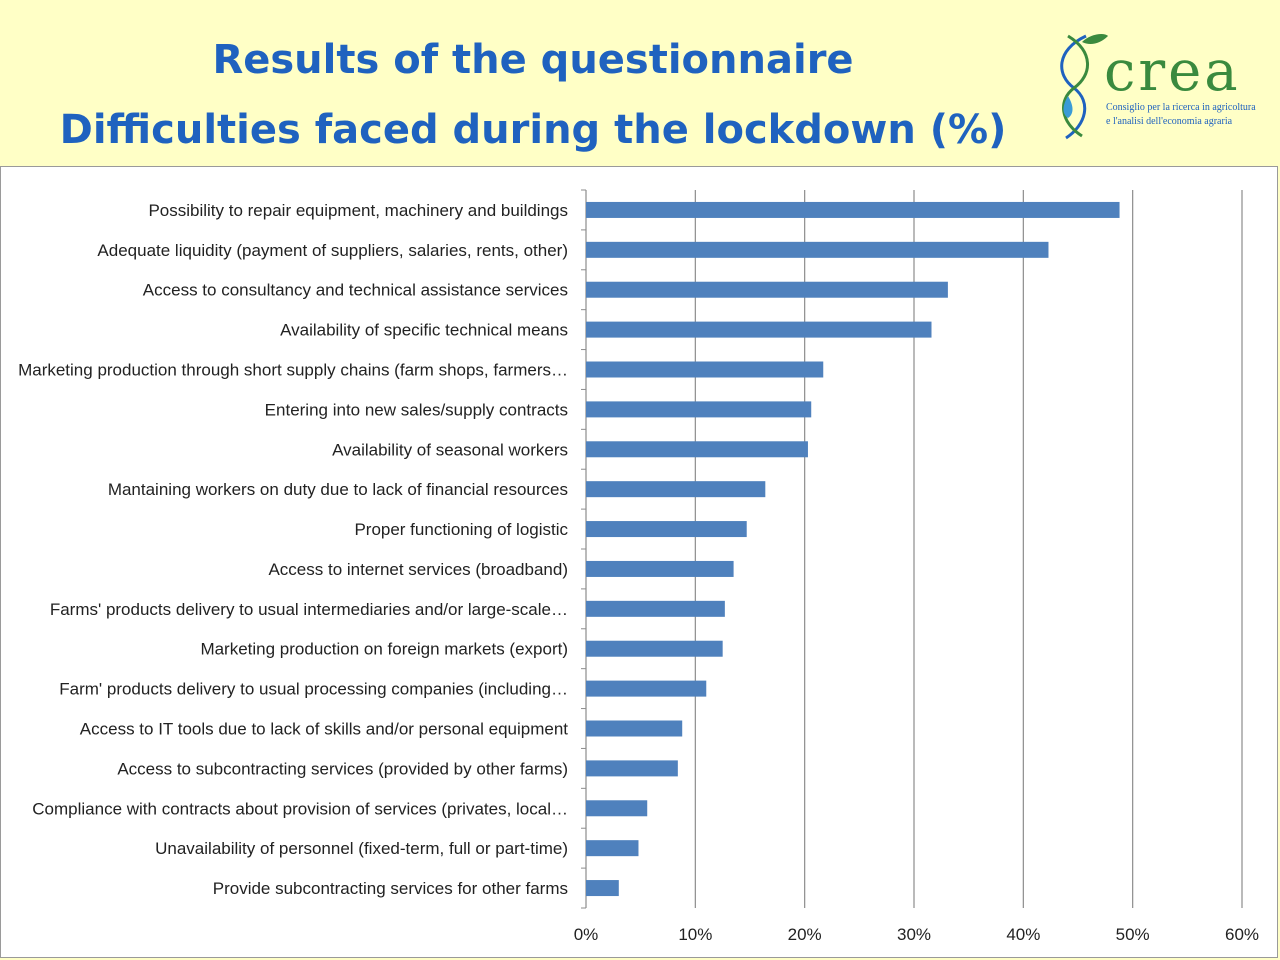  I want to click on x-tick-label: 10%, so click(695, 934).